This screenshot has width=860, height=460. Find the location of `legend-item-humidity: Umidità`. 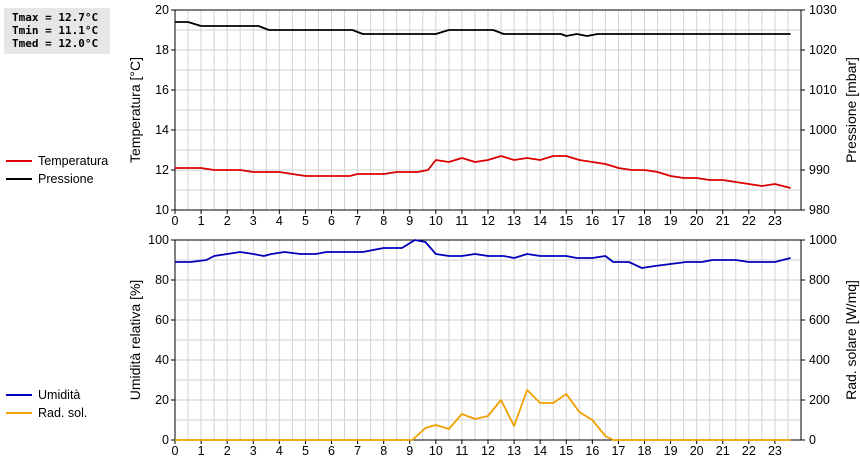

legend-item-humidity: Umidità is located at coordinates (46, 395).